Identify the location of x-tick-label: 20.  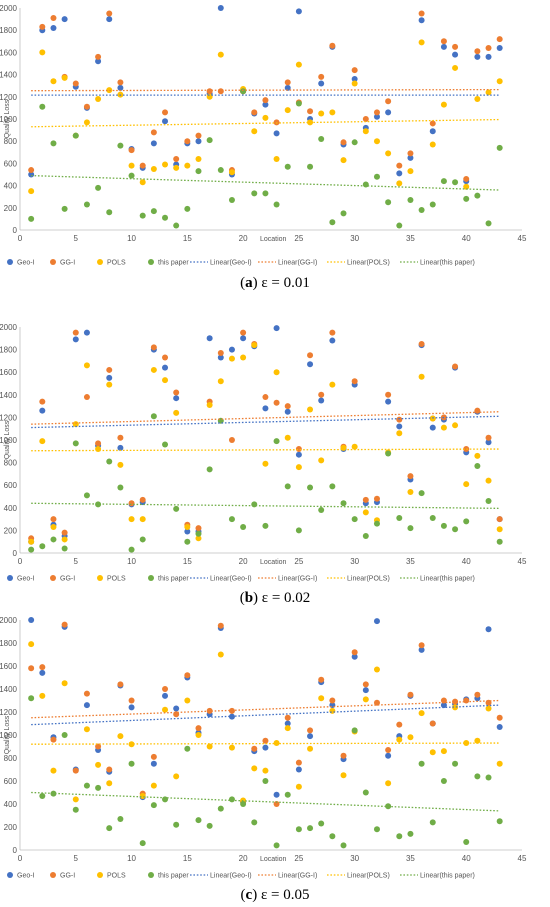
(243, 858).